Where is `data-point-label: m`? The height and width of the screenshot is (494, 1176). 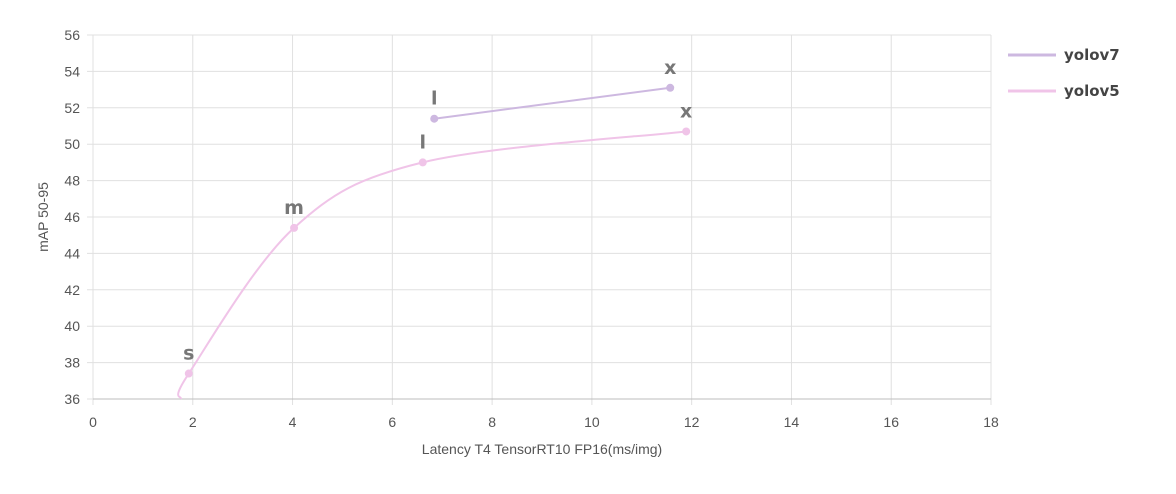 data-point-label: m is located at coordinates (294, 208).